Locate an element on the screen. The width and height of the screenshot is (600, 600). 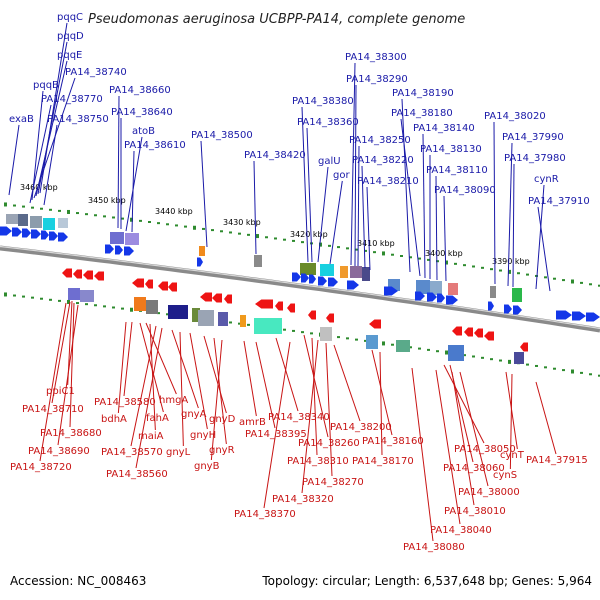
bottom-label-4: PA14_38720 is located at coordinates (41, 467).